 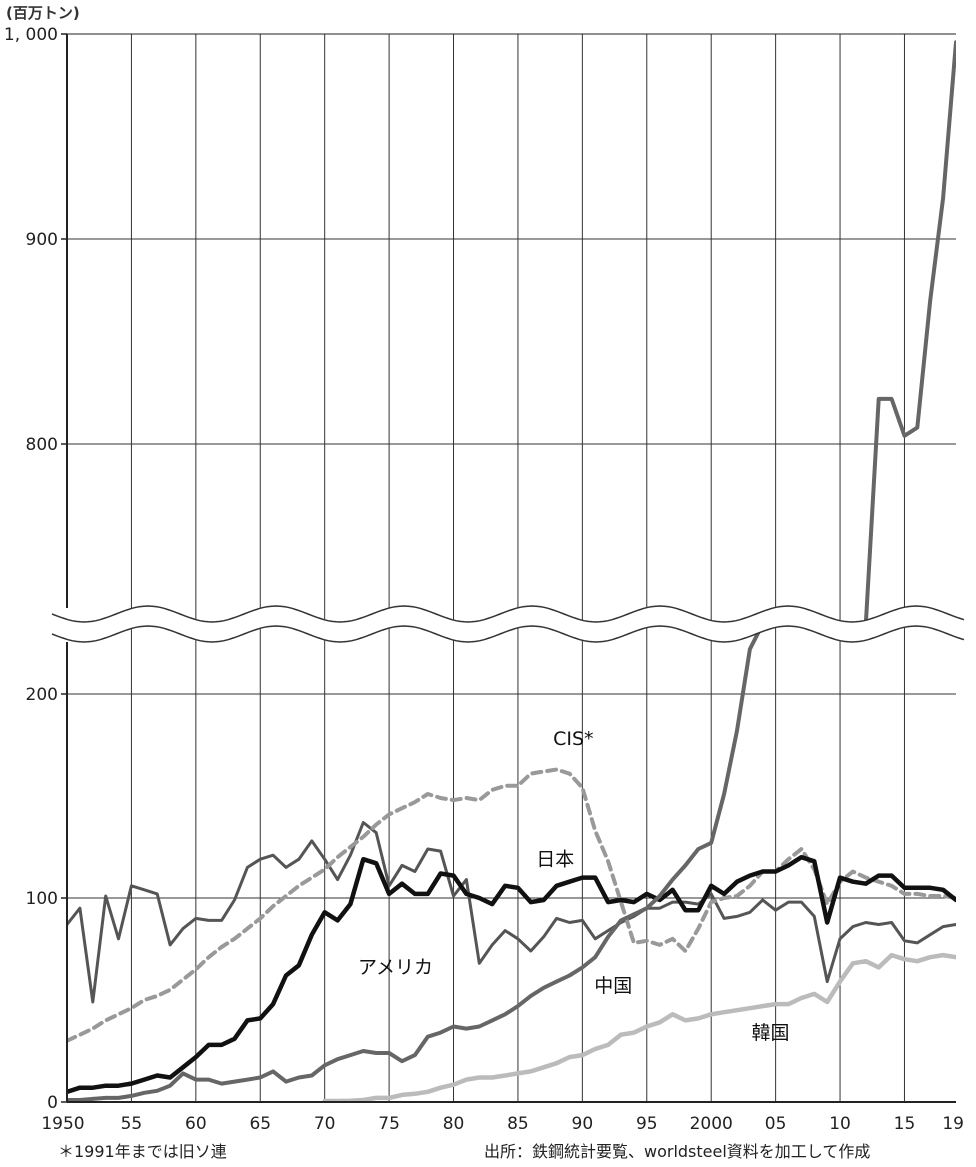 I want to click on footnote-cis: ＊1991年までは旧ソ連, so click(x=142, y=1151).